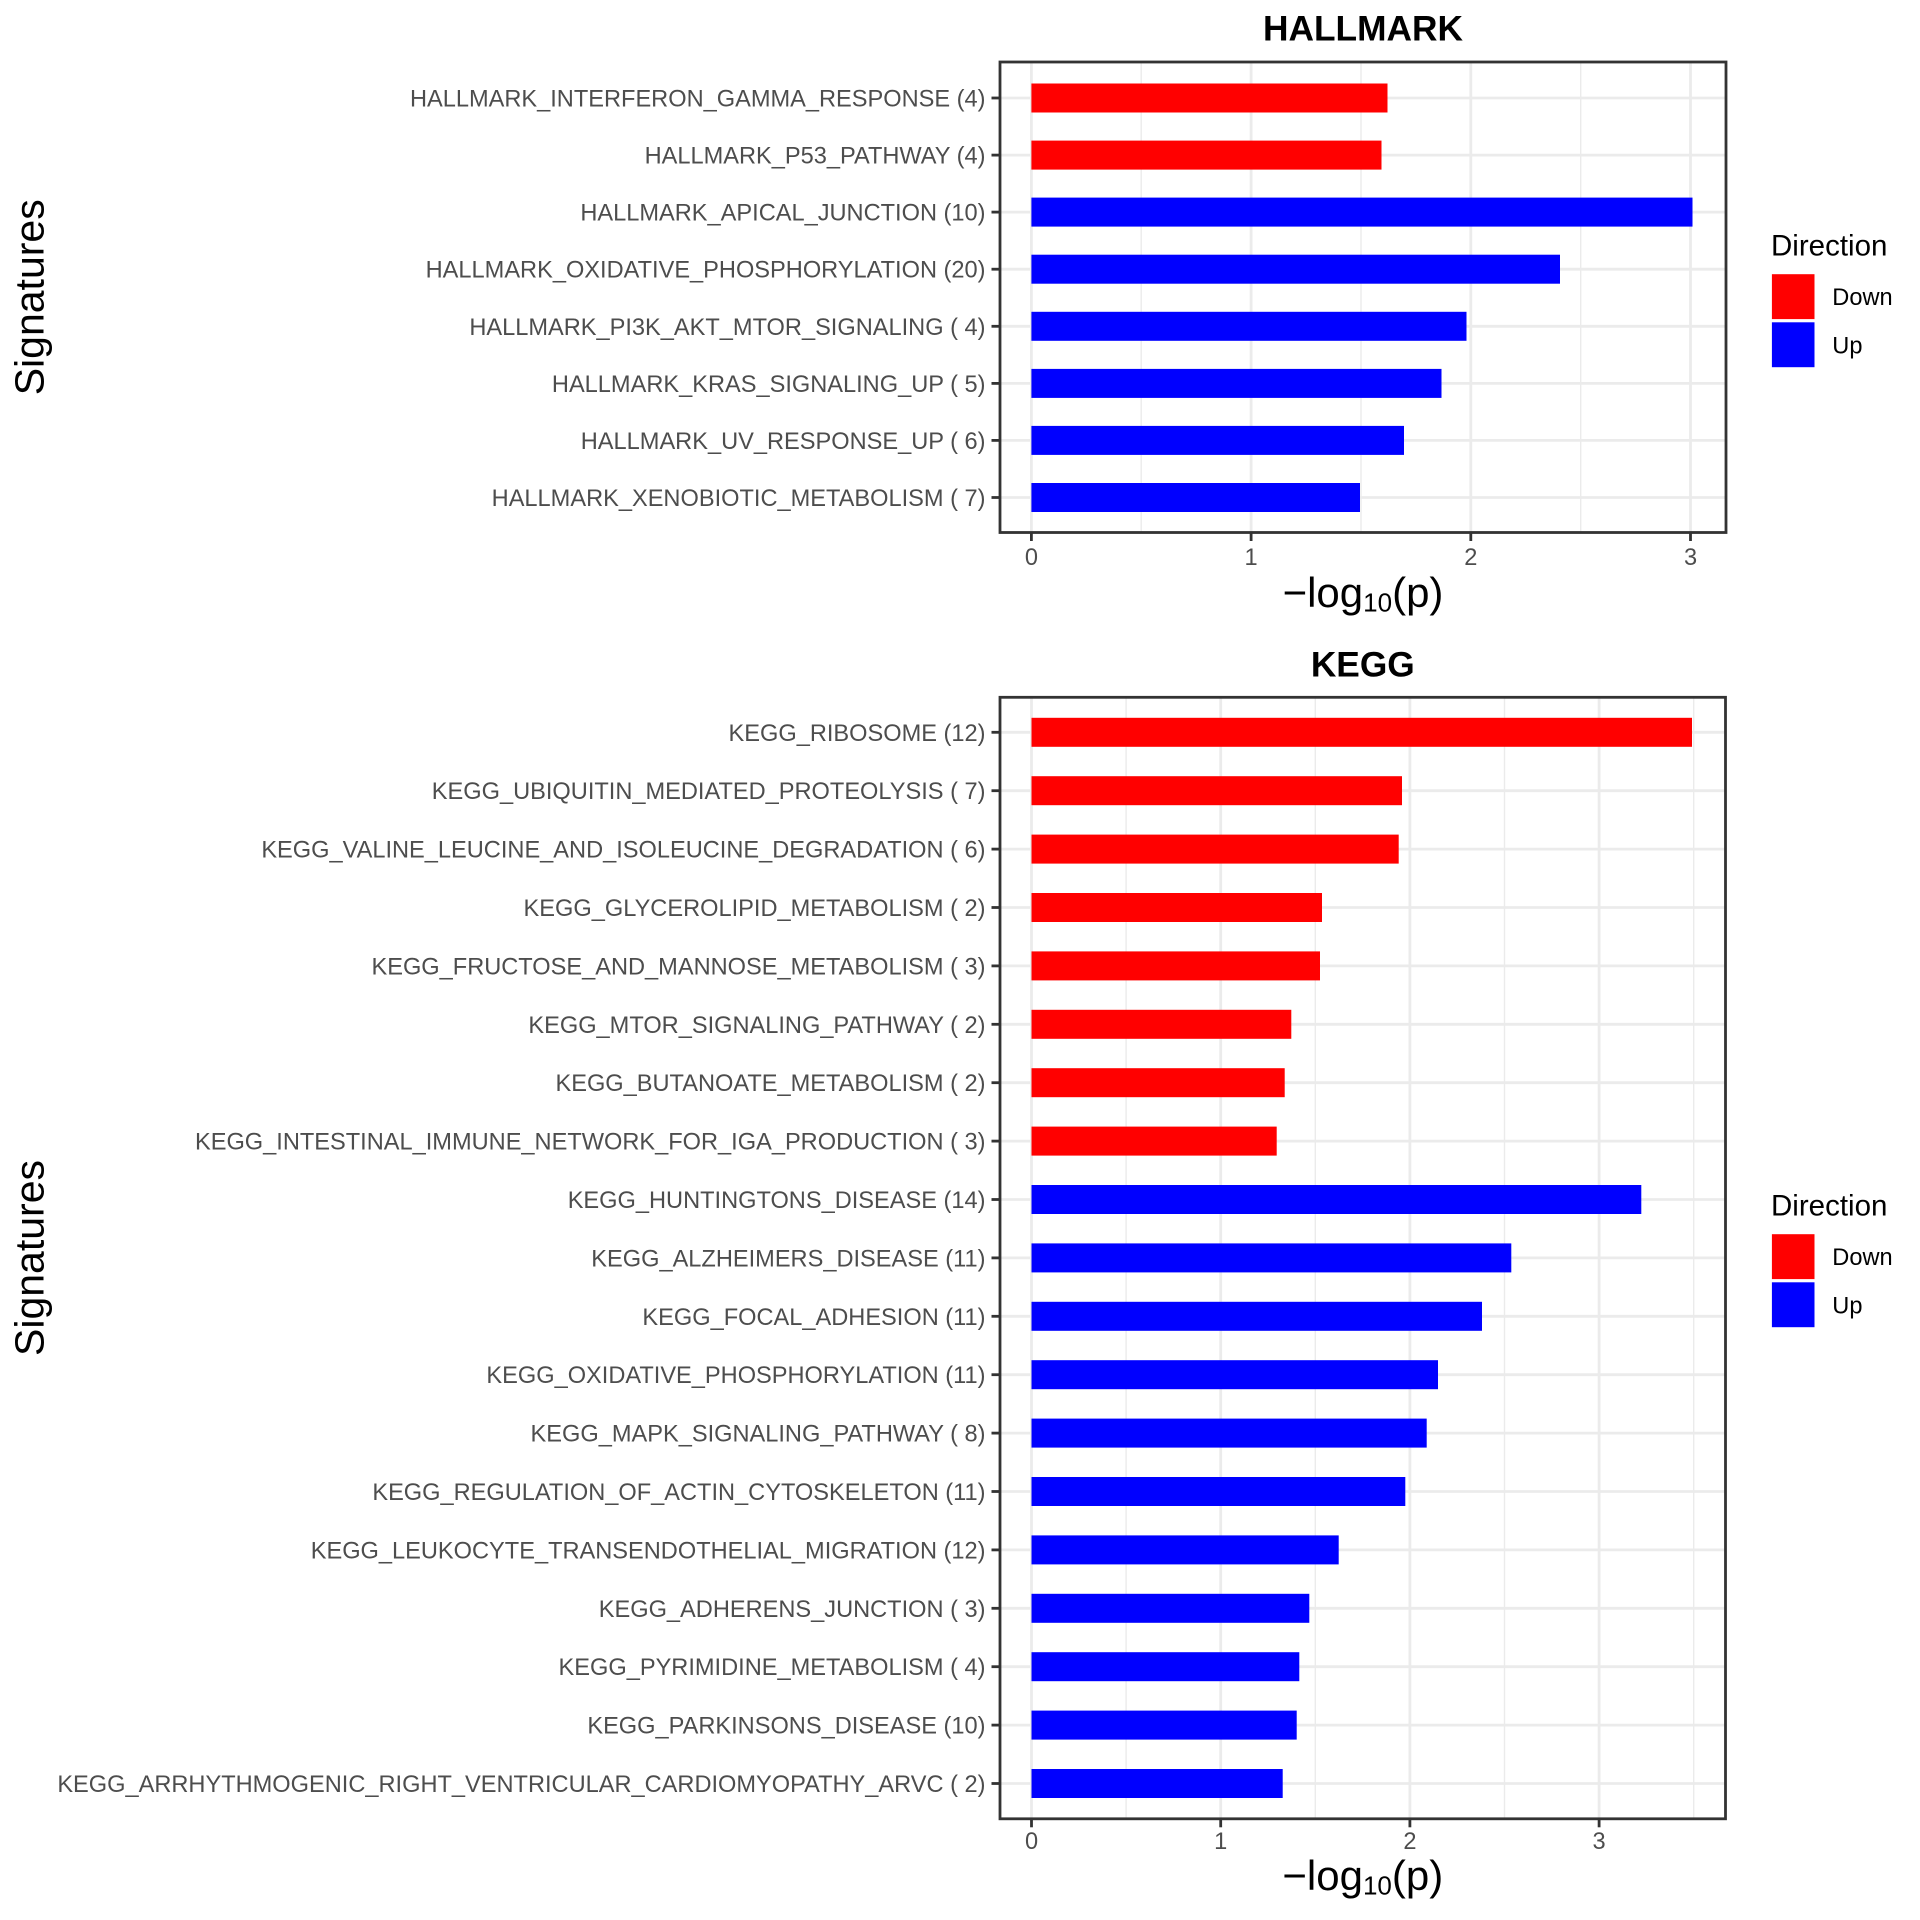 The width and height of the screenshot is (1920, 1920). What do you see at coordinates (857, 734) in the screenshot?
I see `svg-text: KEGG_RIBOSOME (12)` at bounding box center [857, 734].